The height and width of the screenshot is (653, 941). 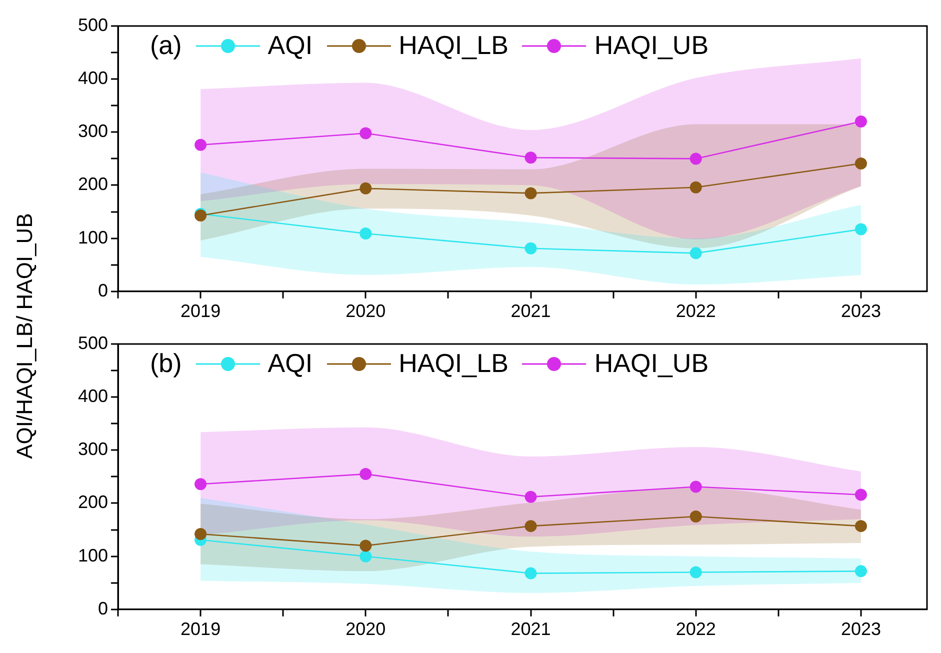 What do you see at coordinates (25, 336) in the screenshot?
I see `y-axis-title: AQI/HAQI_LB/ HAQI_UB` at bounding box center [25, 336].